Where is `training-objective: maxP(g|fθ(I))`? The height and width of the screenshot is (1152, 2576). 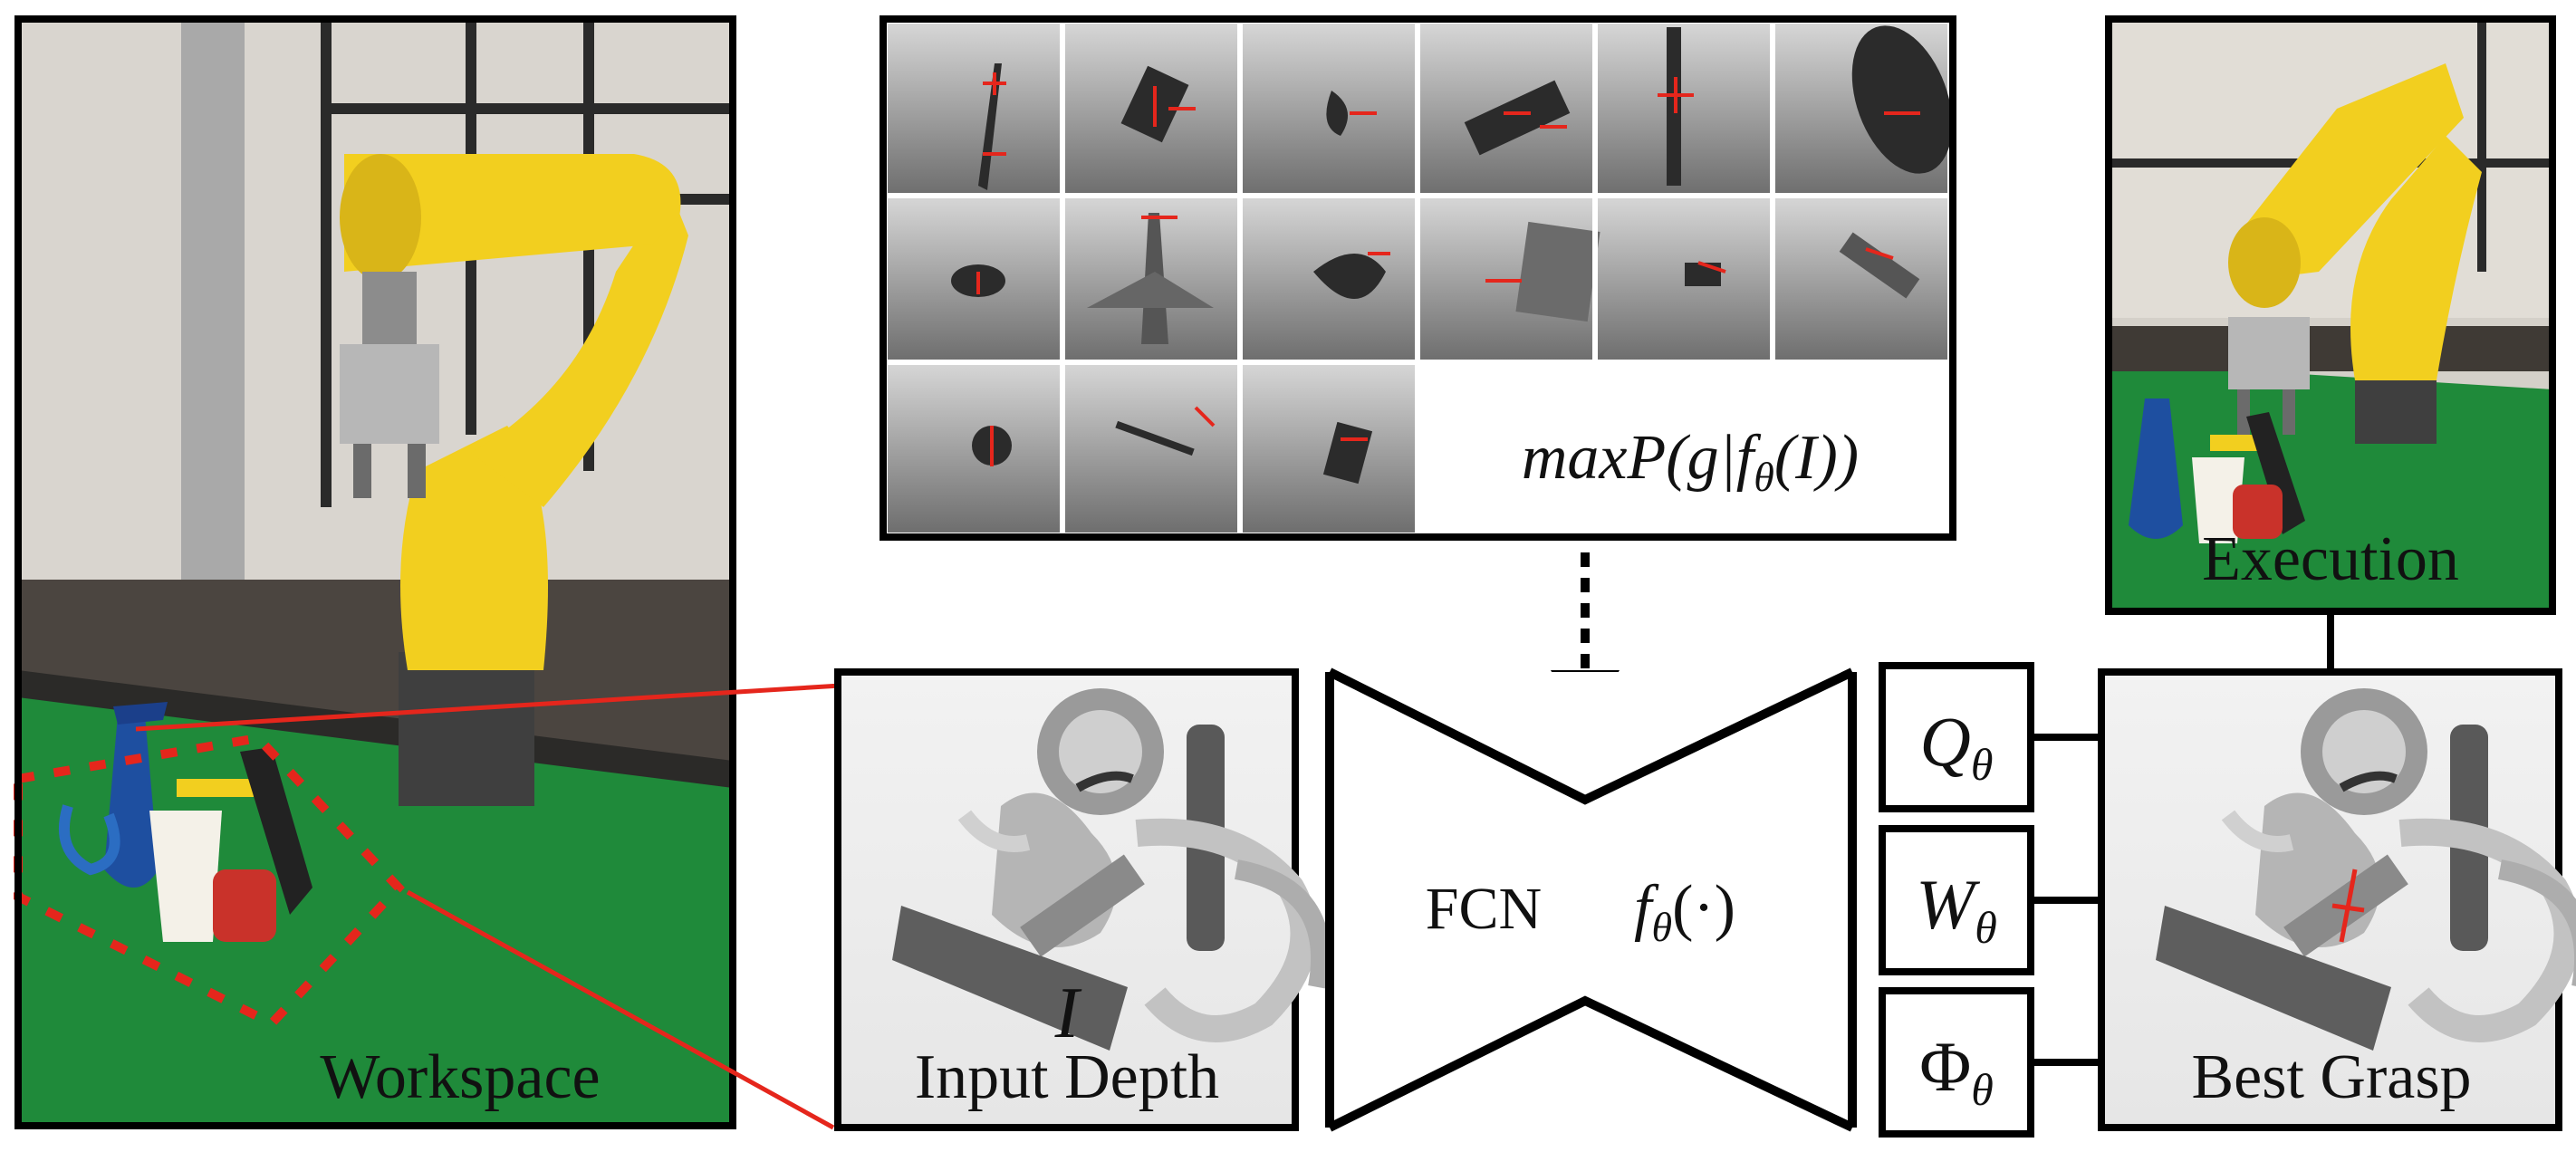 training-objective: maxP(g|fθ(I)) is located at coordinates (1690, 461).